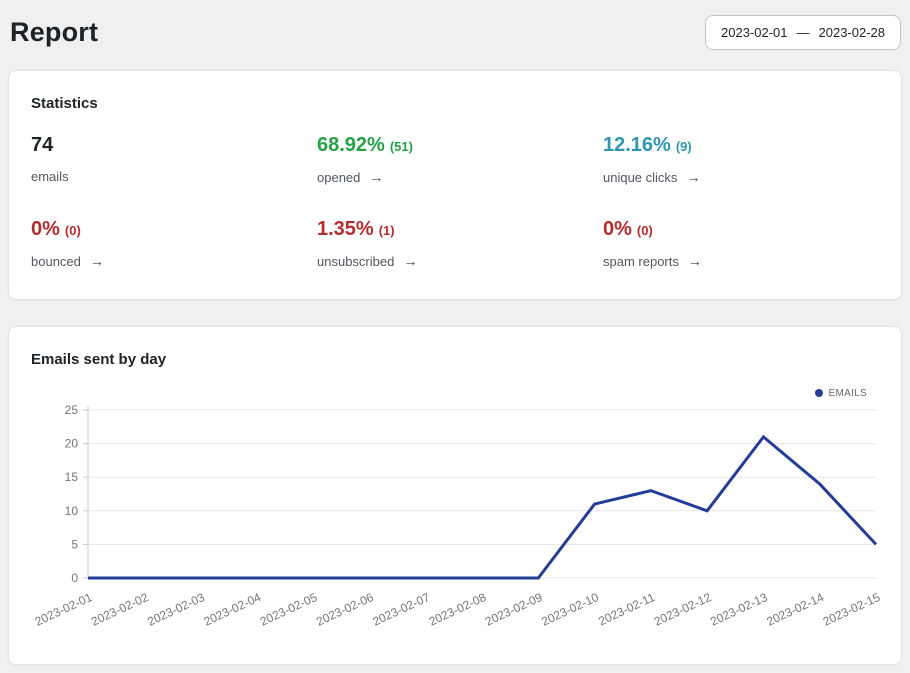  I want to click on svg-text: 2023-02-12, so click(683, 609).